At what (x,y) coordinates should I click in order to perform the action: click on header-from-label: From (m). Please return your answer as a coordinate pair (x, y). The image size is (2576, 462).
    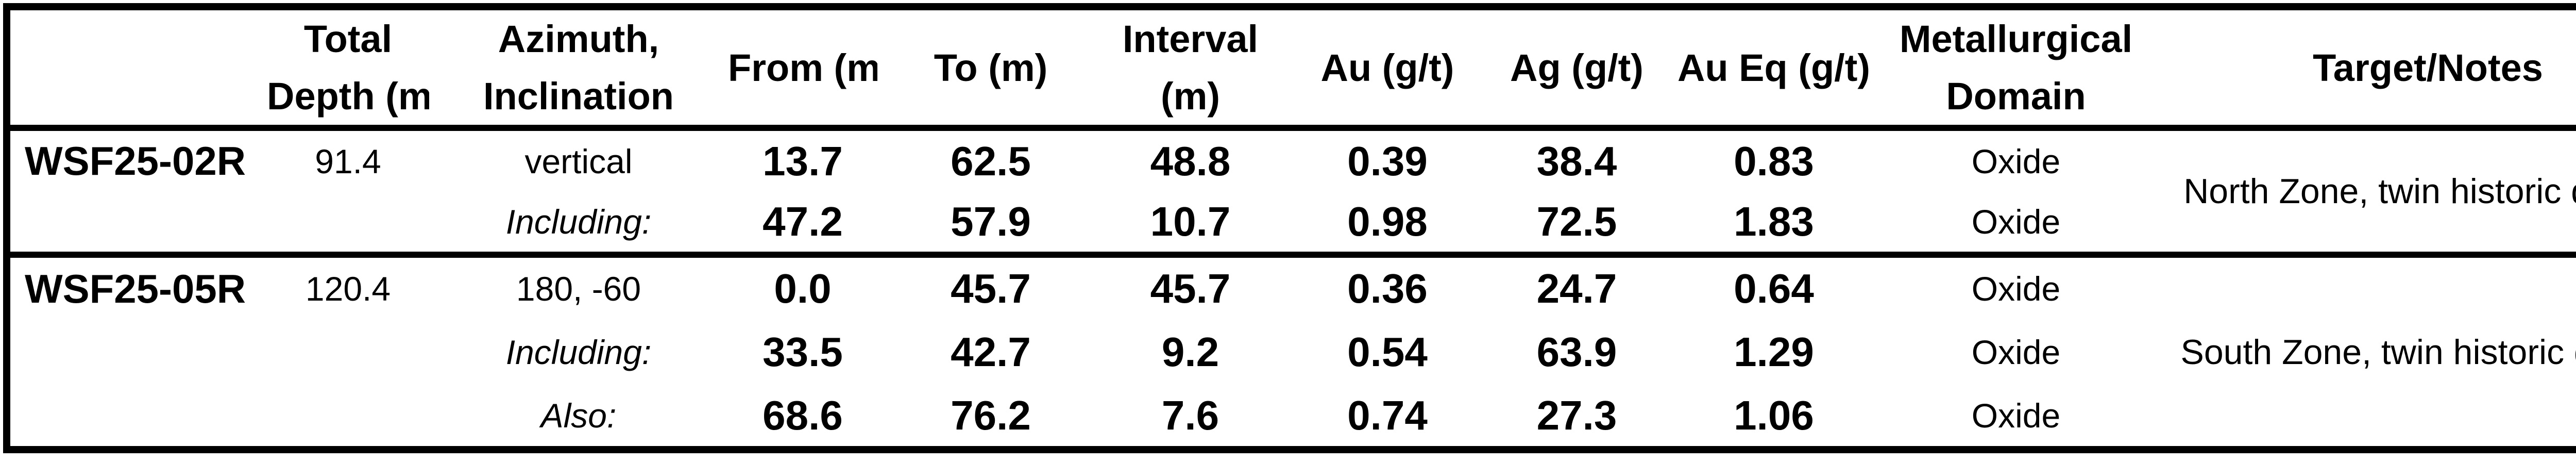
    Looking at the image, I should click on (802, 67).